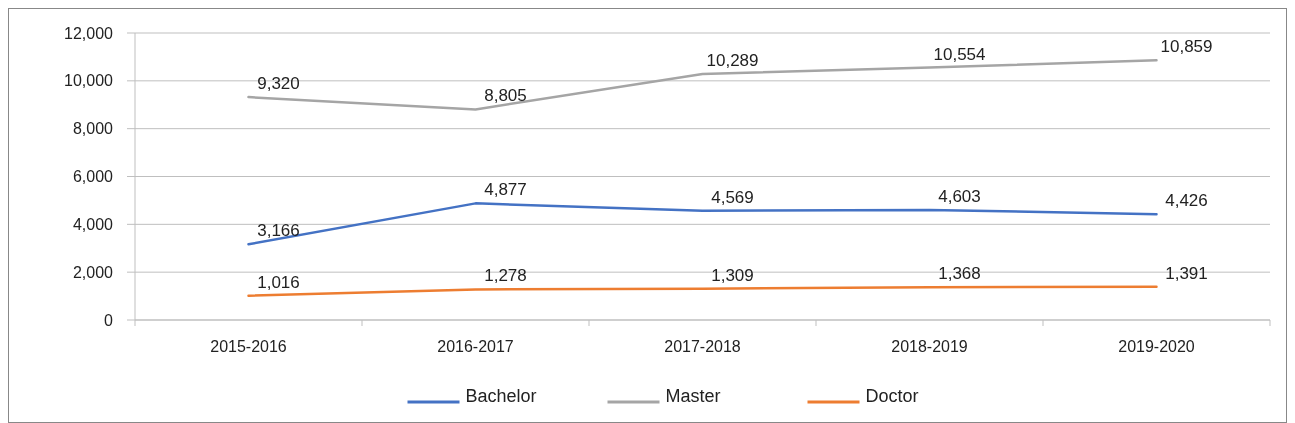  Describe the element at coordinates (959, 274) in the screenshot. I see `data-label: 1,368` at that location.